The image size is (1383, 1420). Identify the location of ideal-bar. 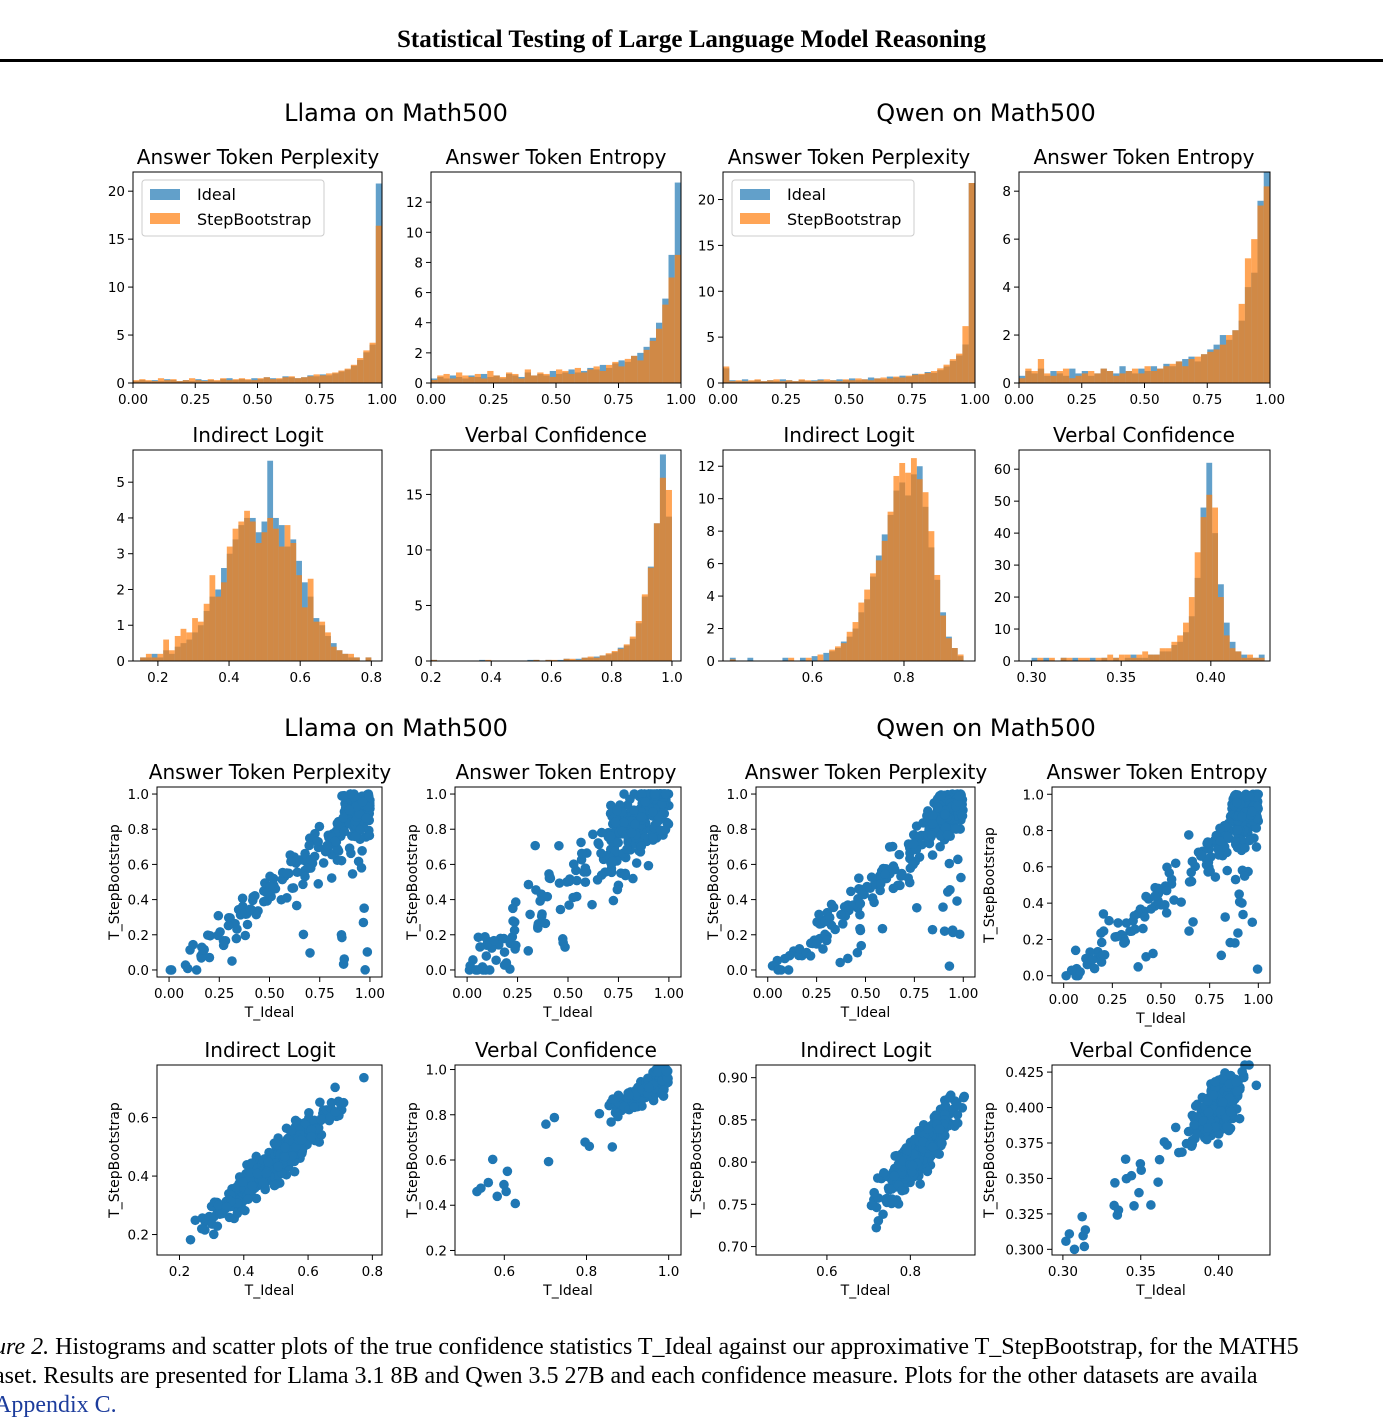
(1072, 375).